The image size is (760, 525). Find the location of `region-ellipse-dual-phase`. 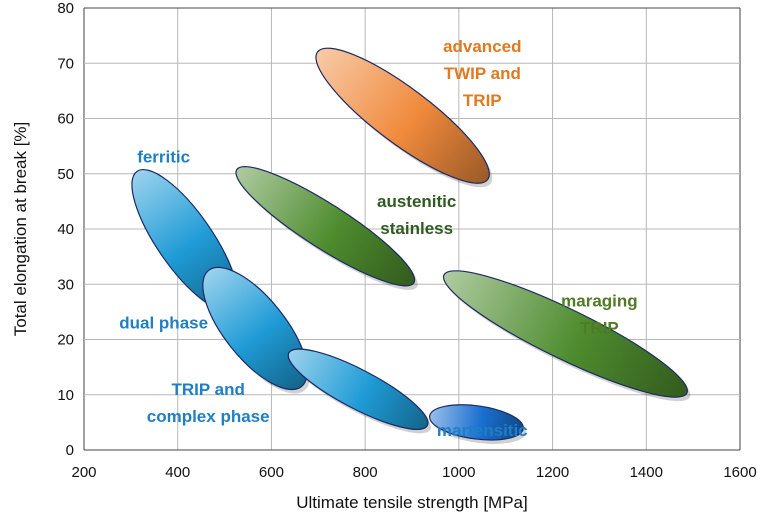

region-ellipse-dual-phase is located at coordinates (255, 328).